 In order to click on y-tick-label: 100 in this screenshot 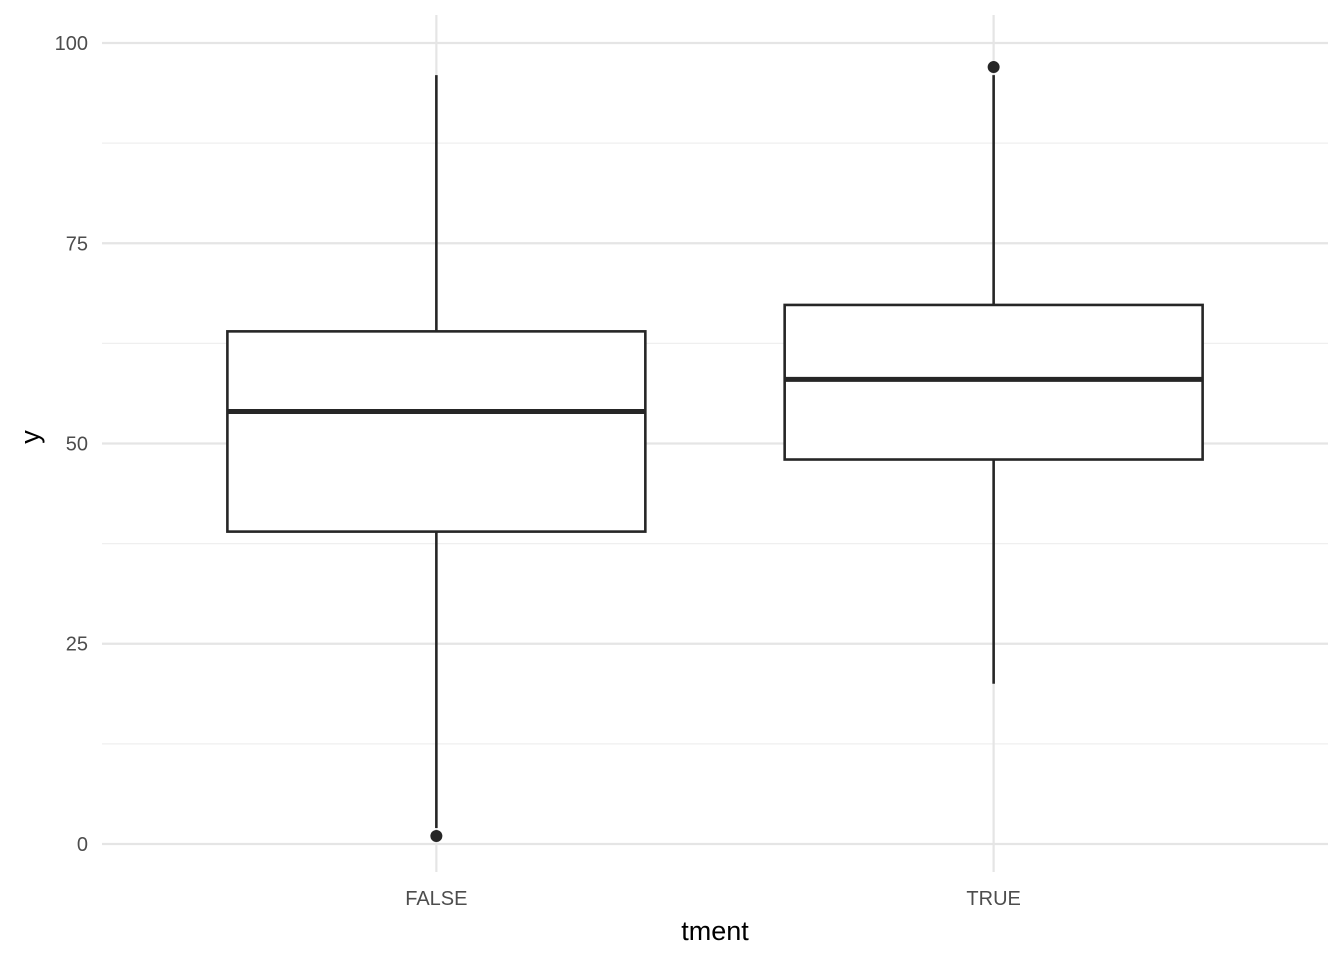, I will do `click(71, 44)`.